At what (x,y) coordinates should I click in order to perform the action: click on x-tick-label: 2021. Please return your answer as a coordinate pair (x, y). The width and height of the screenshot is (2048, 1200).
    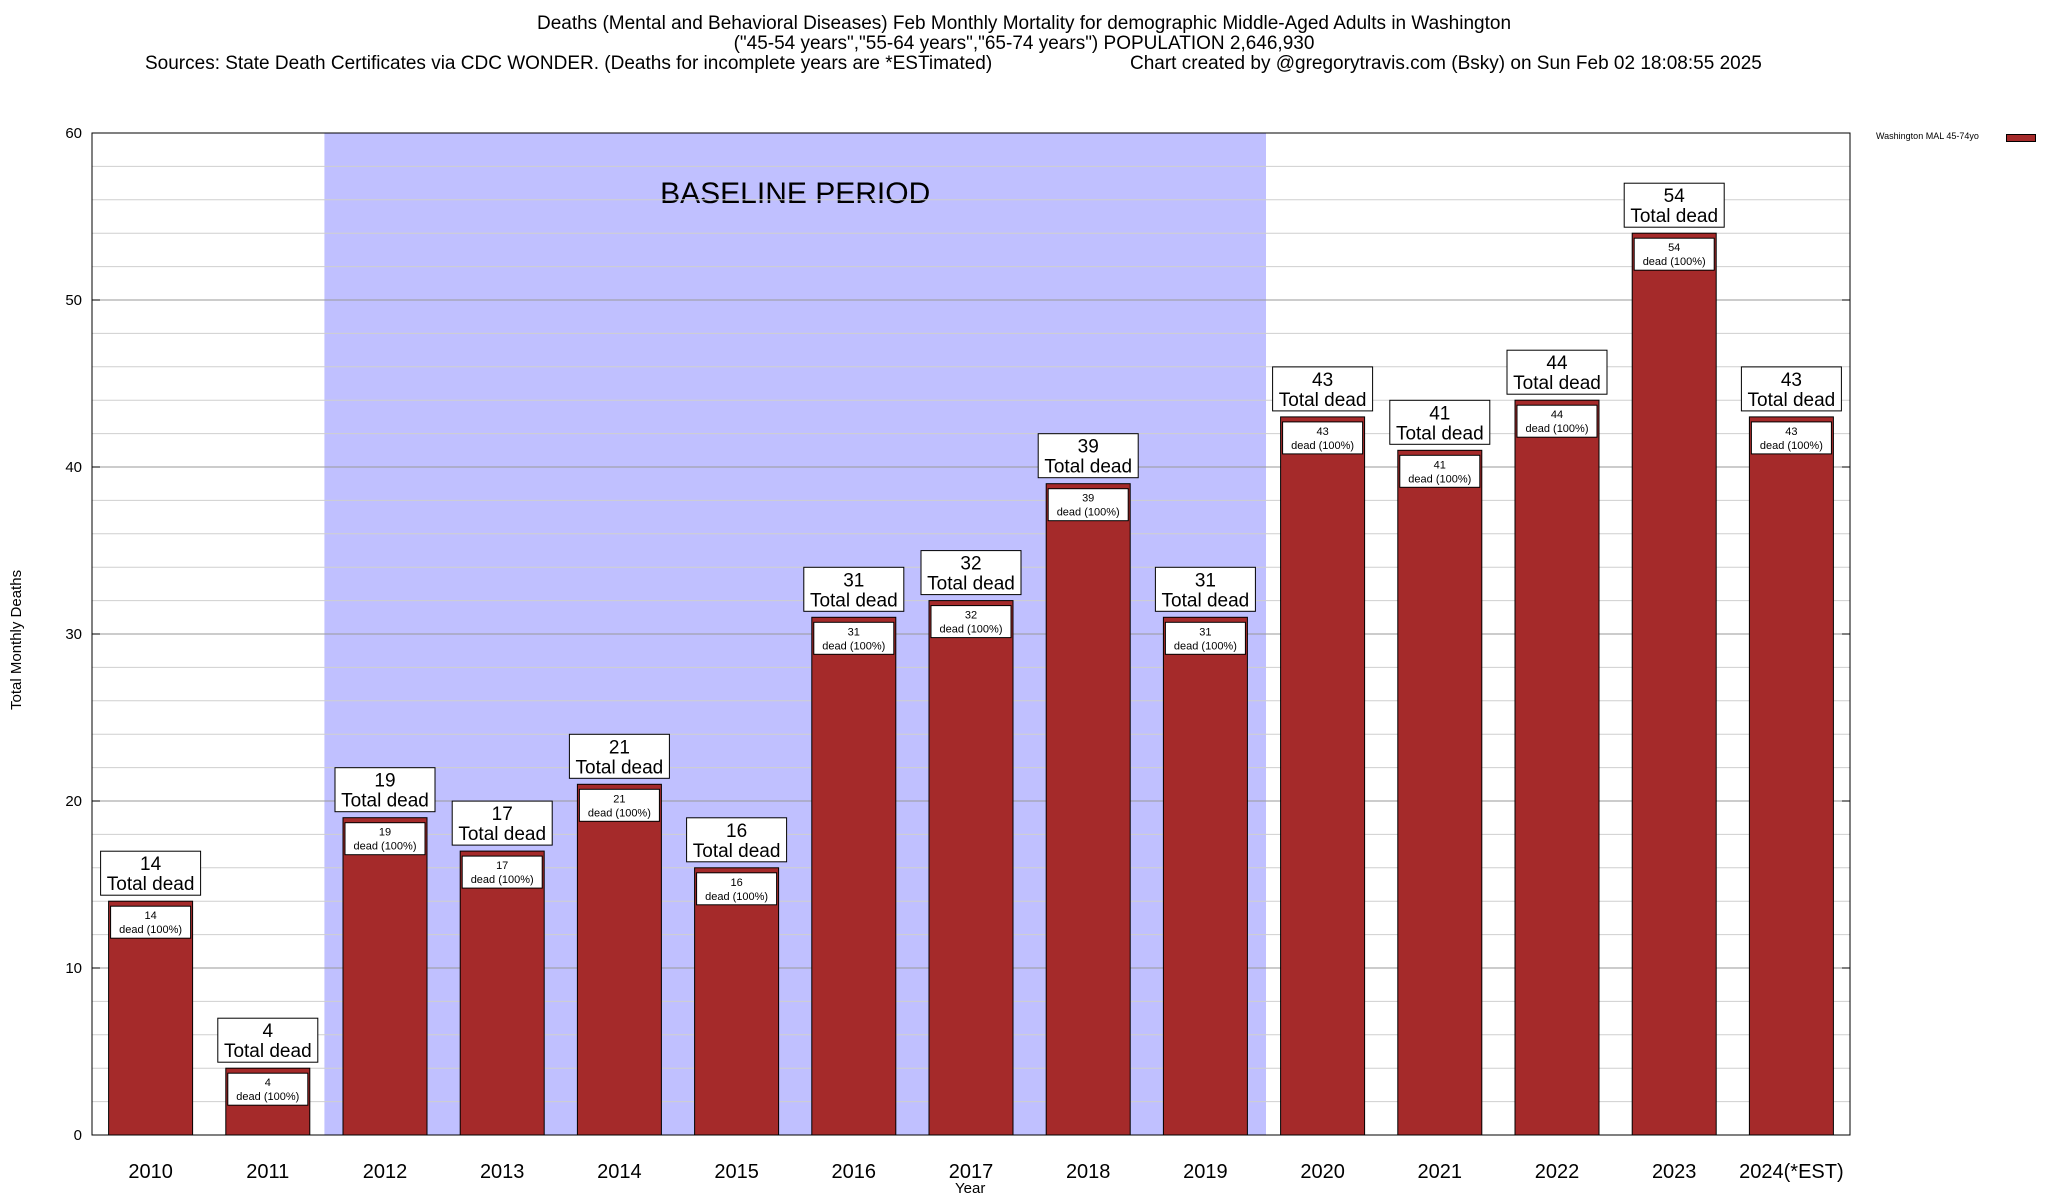
    Looking at the image, I should click on (1440, 1172).